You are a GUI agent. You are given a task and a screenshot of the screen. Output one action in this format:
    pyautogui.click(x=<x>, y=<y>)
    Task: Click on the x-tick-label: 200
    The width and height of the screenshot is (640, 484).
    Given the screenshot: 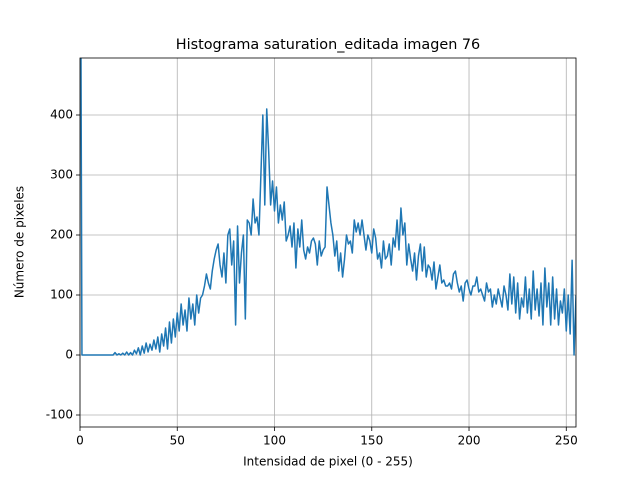 What is the action you would take?
    pyautogui.click(x=469, y=441)
    